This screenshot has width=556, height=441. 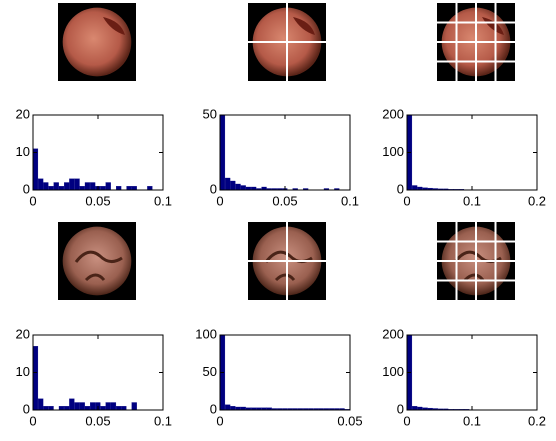 I want to click on histogram-panel: 0 50 100 0 0.05, so click(x=278, y=377).